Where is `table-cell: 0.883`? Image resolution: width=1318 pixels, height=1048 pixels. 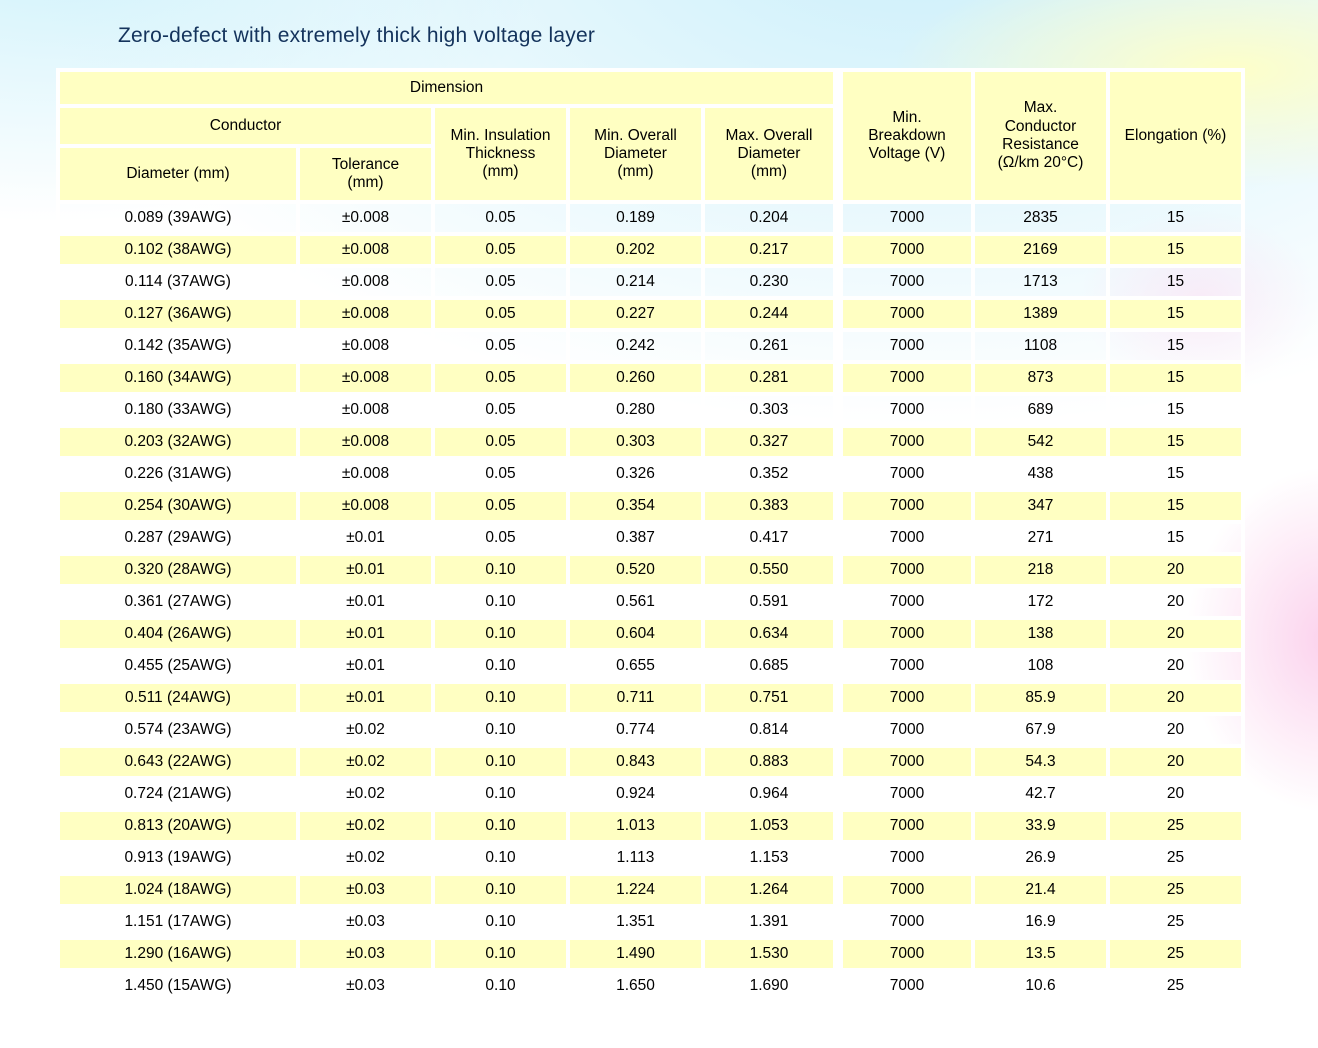
table-cell: 0.883 is located at coordinates (770, 762).